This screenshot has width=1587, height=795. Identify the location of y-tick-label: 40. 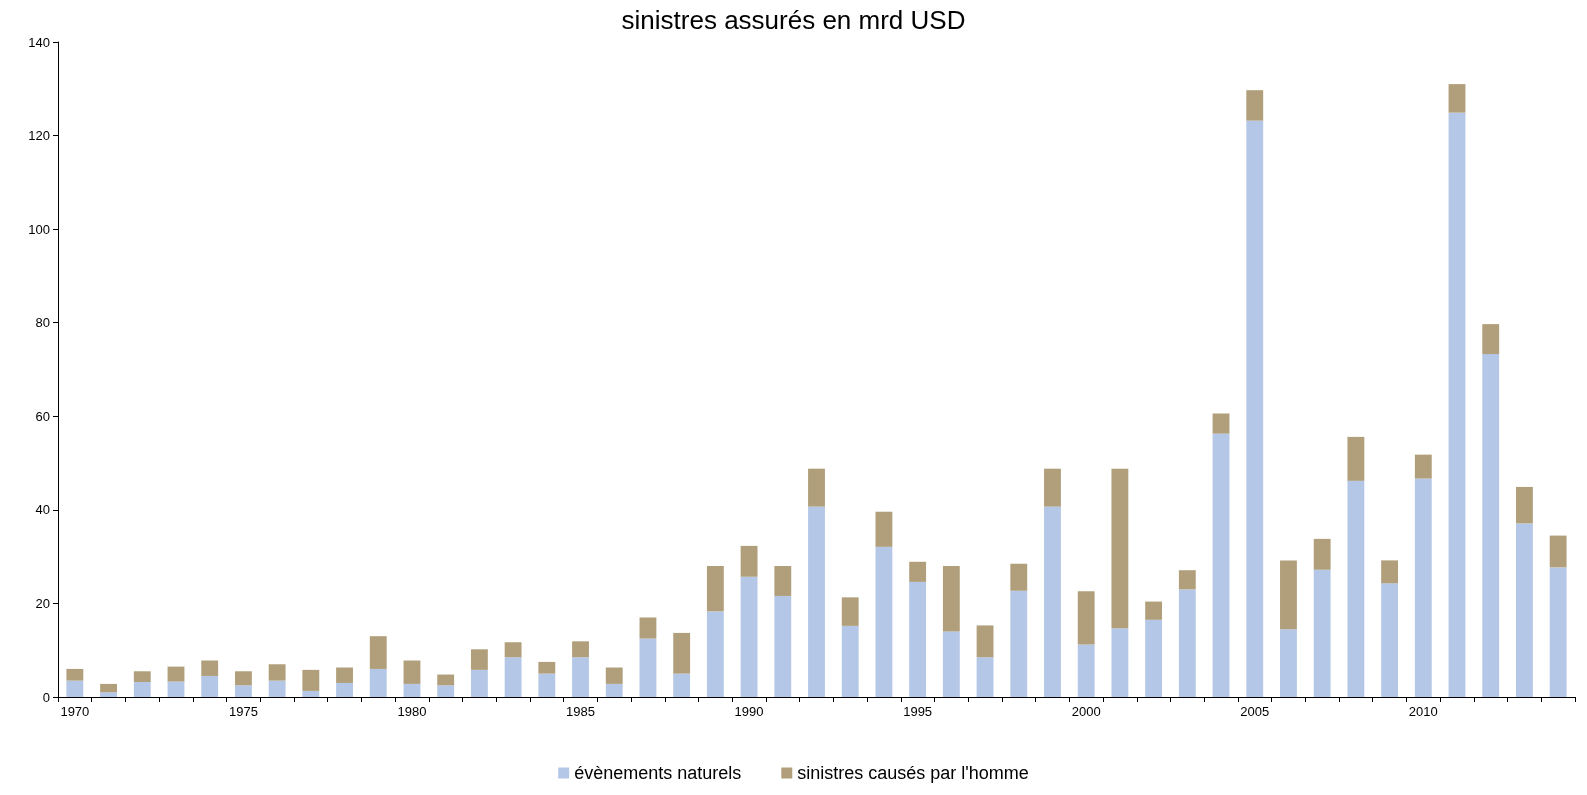
(42, 510).